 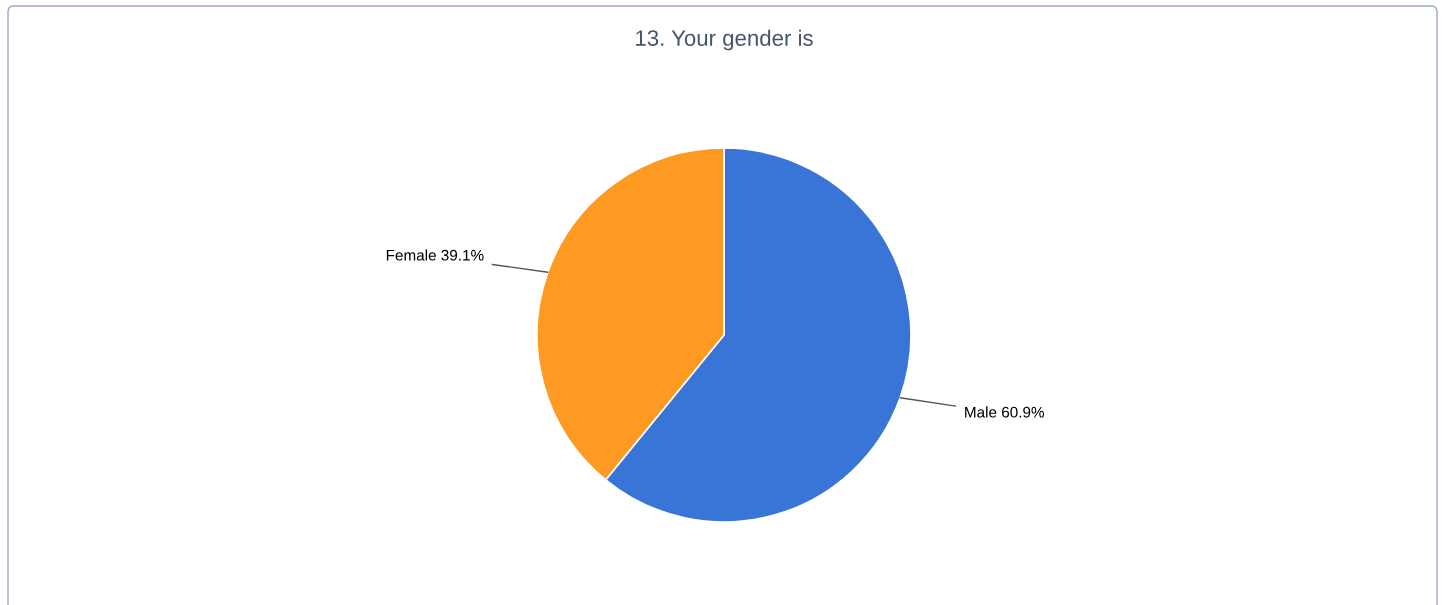 What do you see at coordinates (1005, 412) in the screenshot?
I see `slice-label: Male 60.9%` at bounding box center [1005, 412].